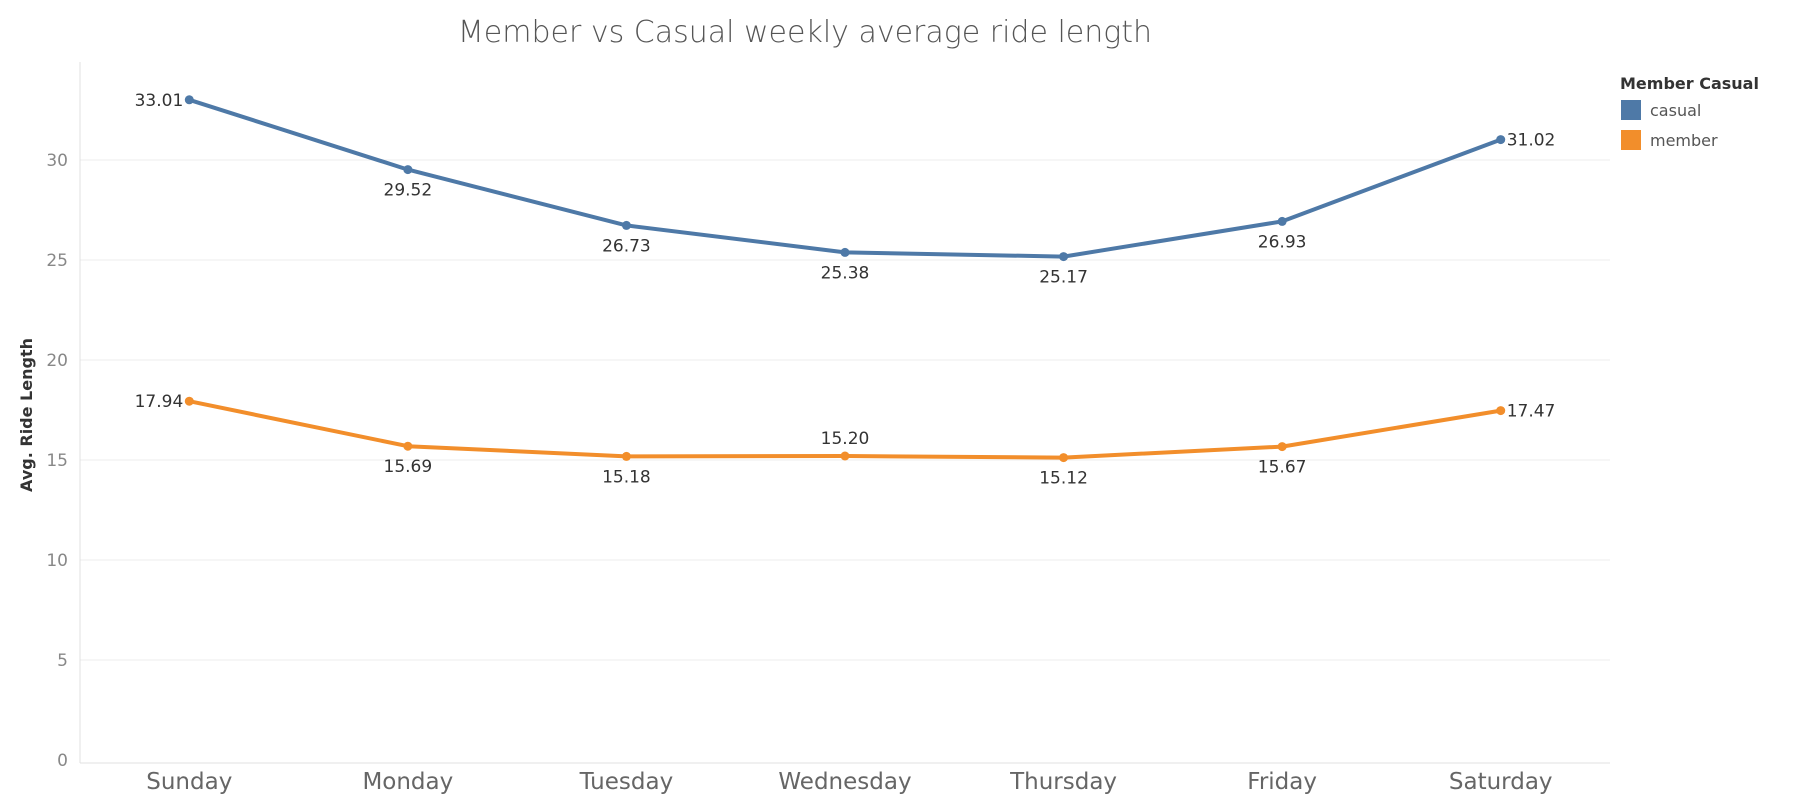 Image resolution: width=1817 pixels, height=795 pixels. Describe the element at coordinates (845, 273) in the screenshot. I see `data-label-casual: 25.38` at that location.